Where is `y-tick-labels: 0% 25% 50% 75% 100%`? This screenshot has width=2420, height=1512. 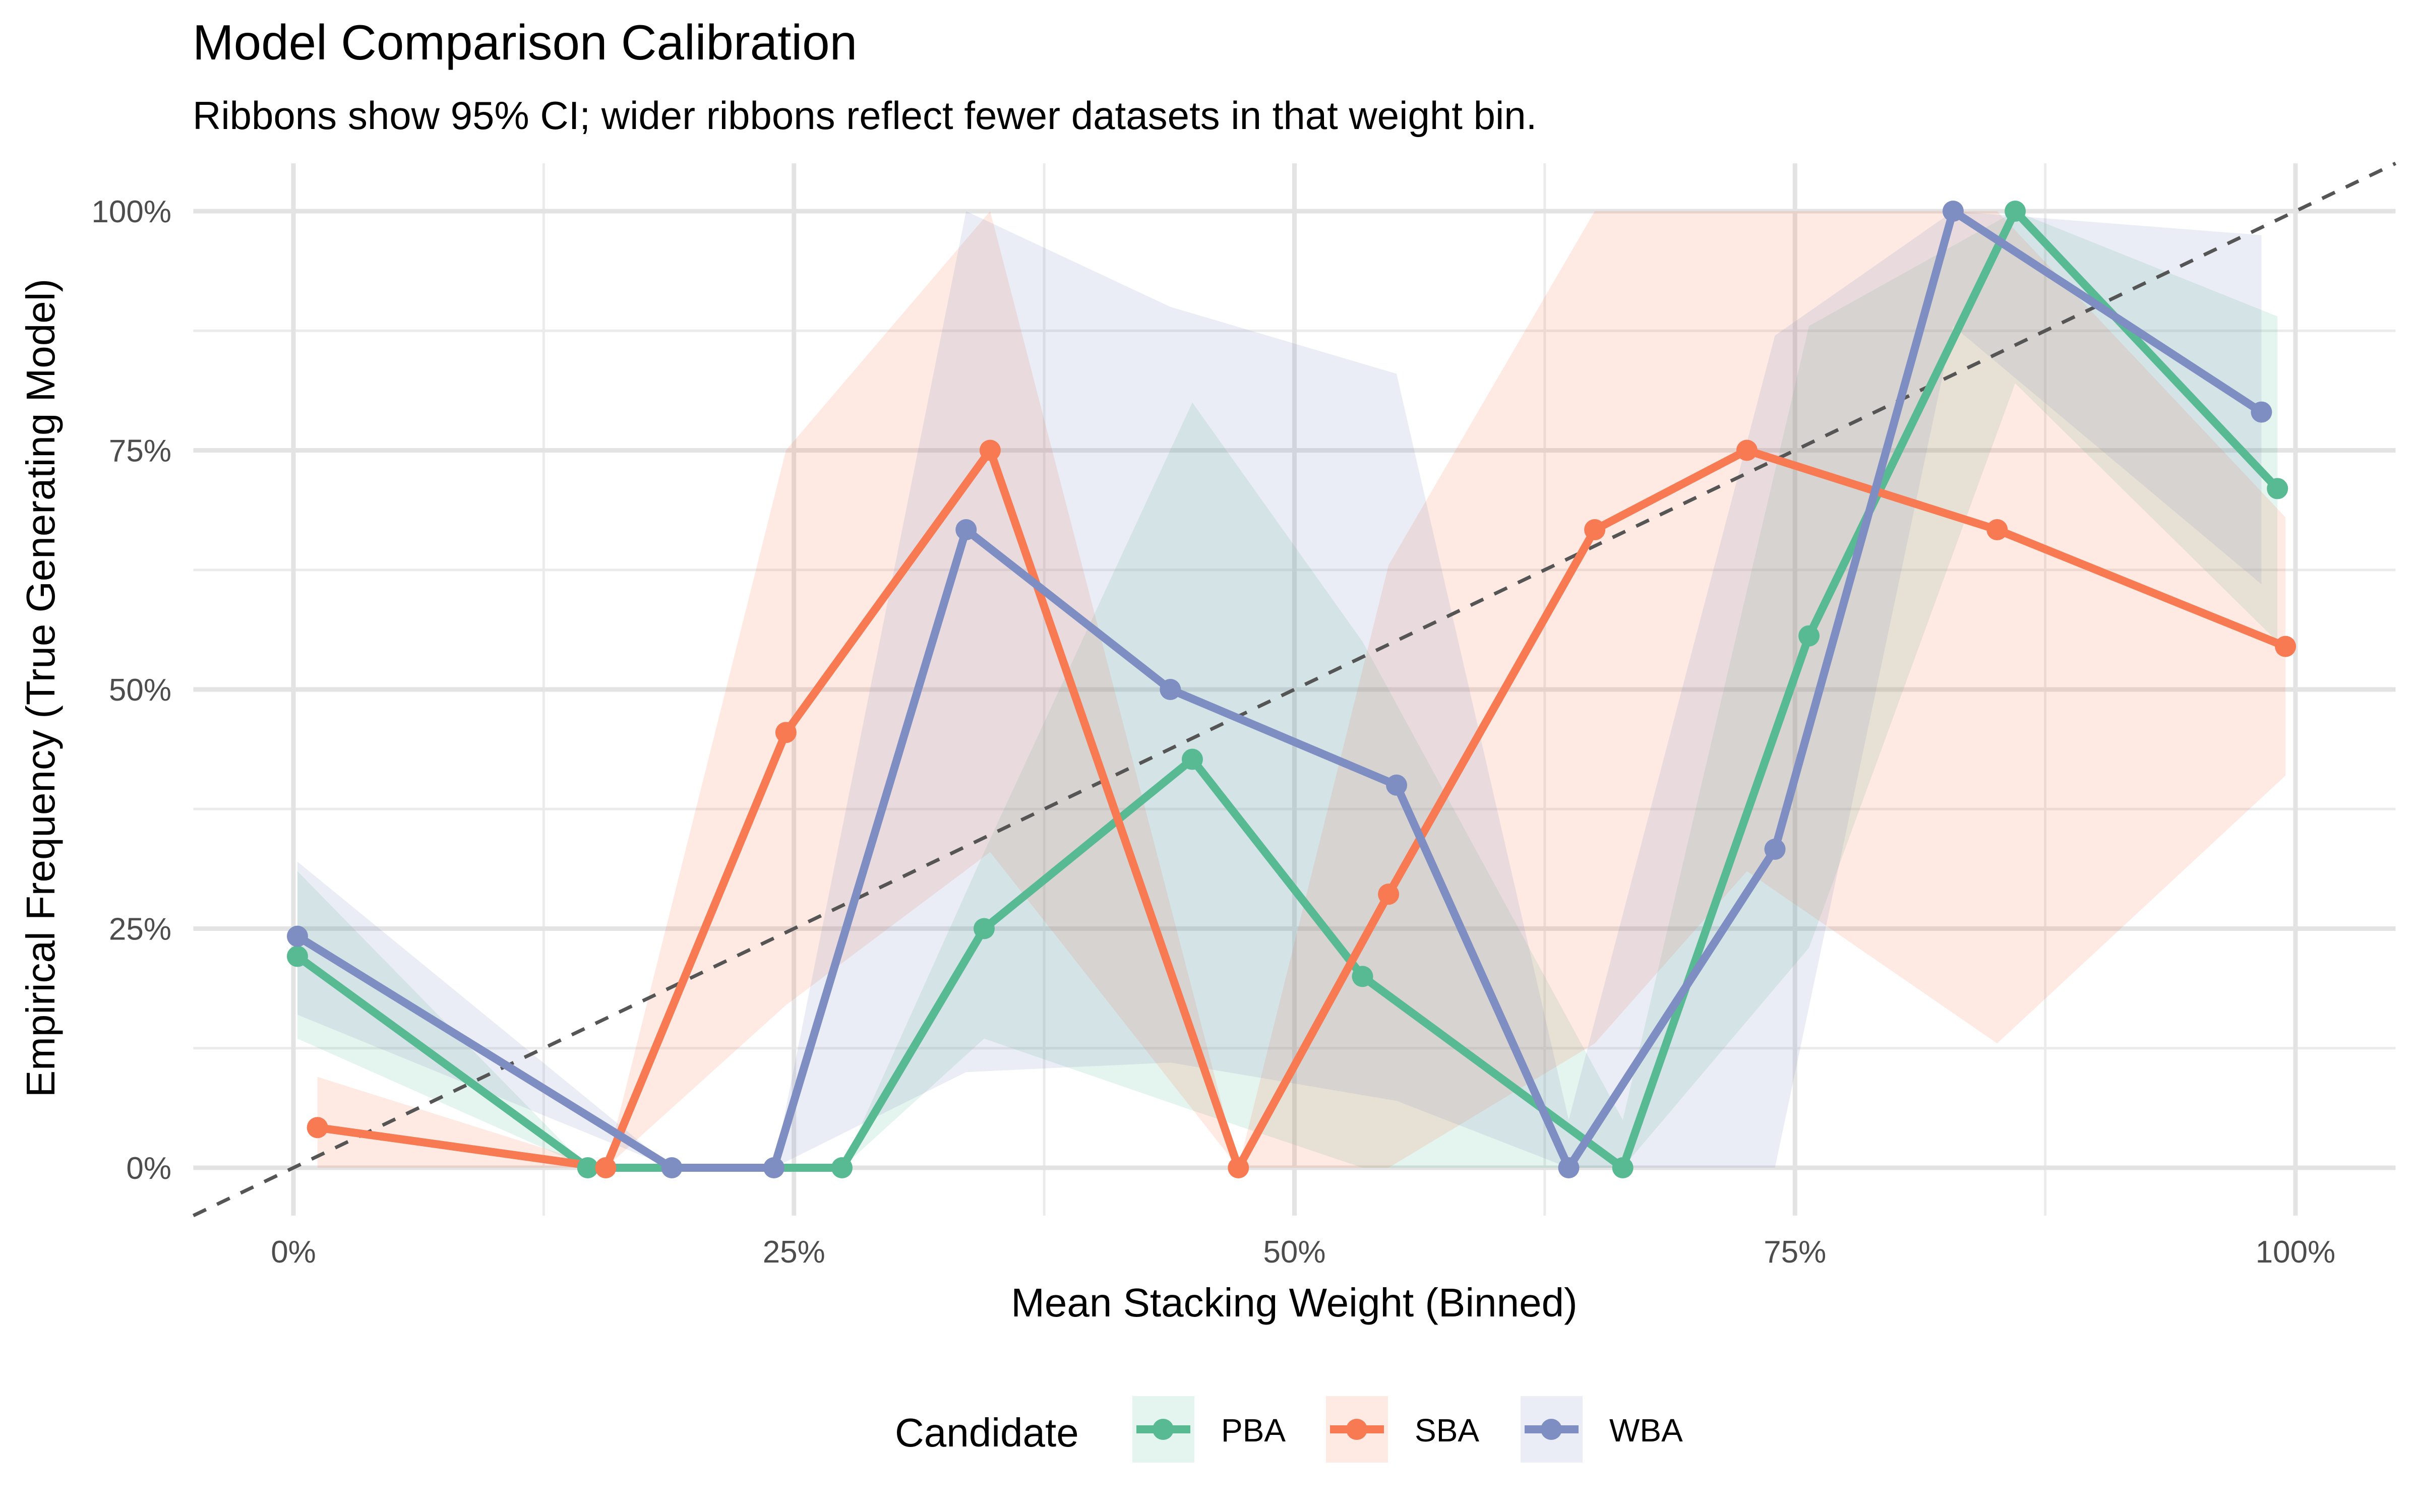 y-tick-labels: 0% 25% 50% 75% 100% is located at coordinates (131, 691).